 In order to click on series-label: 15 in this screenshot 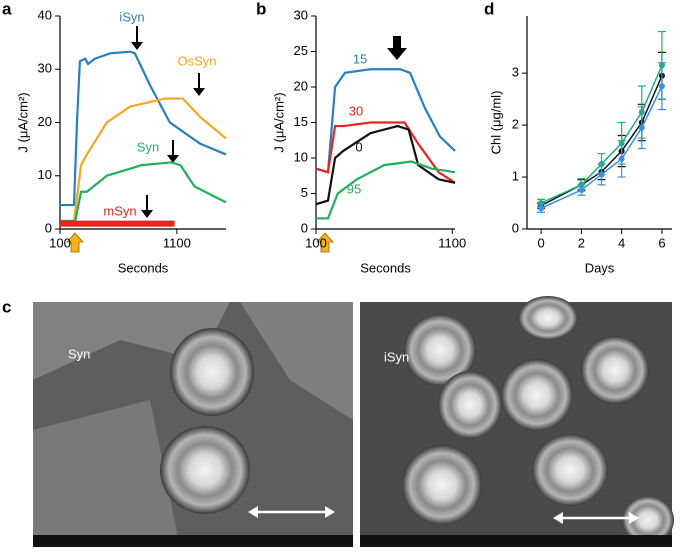, I will do `click(360, 58)`.